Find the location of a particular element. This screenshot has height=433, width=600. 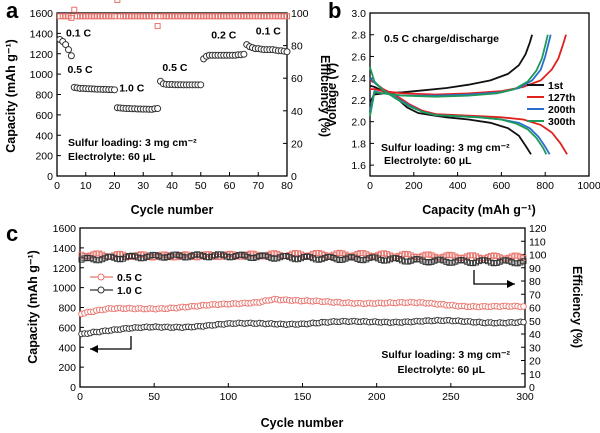

rate-label: 0.1 C is located at coordinates (79, 33).